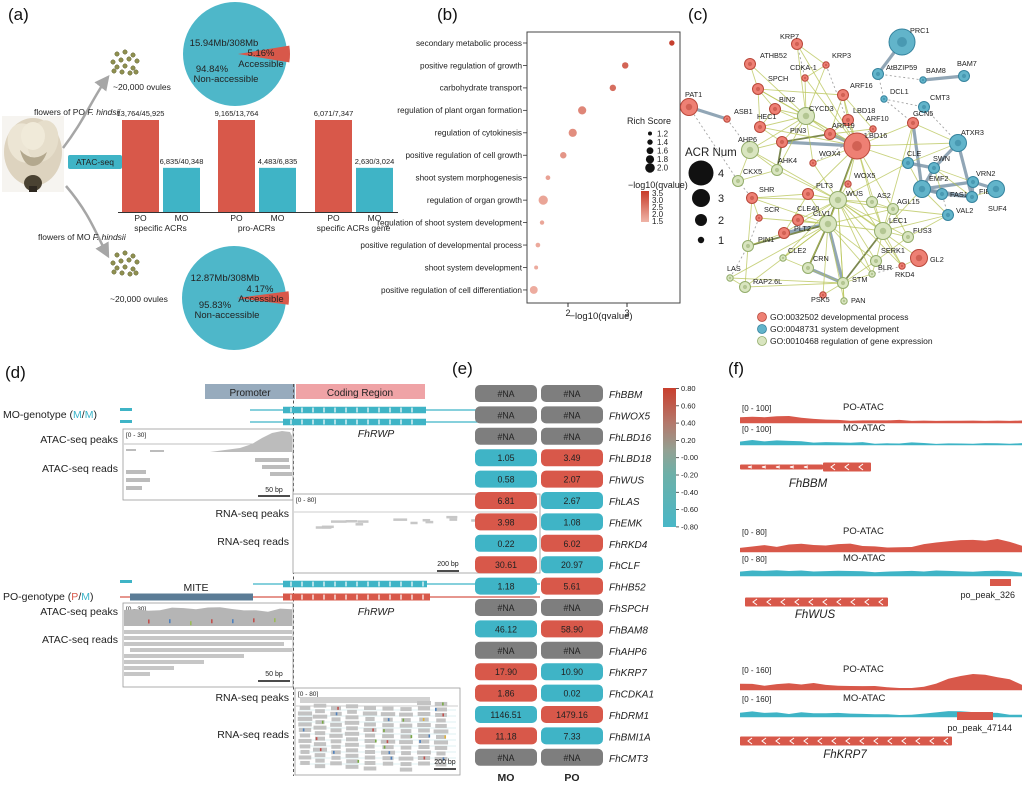 Image resolution: width=1024 pixels, height=788 pixels. Describe the element at coordinates (250, 391) in the screenshot. I see `promoter-bar` at that location.